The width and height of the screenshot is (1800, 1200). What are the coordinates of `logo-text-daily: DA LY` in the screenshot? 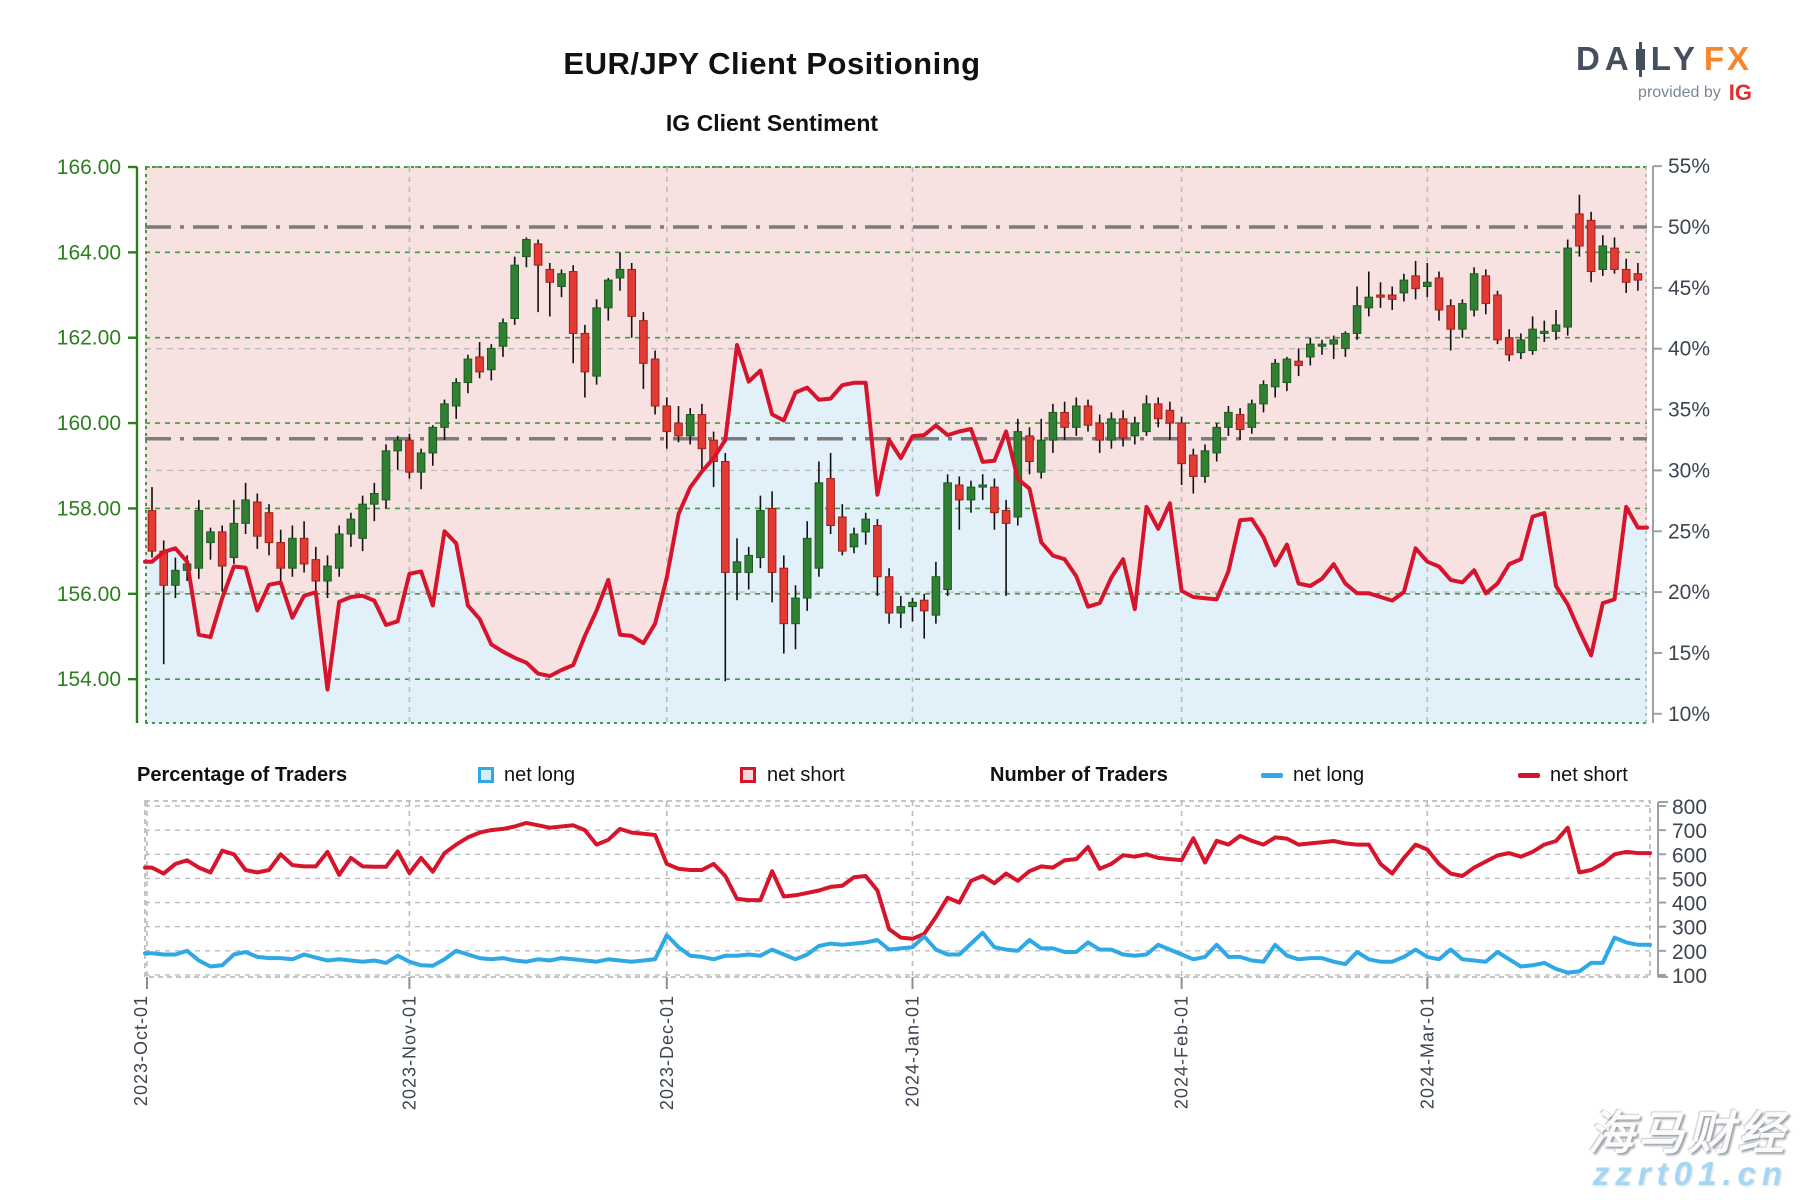 It's located at (1638, 58).